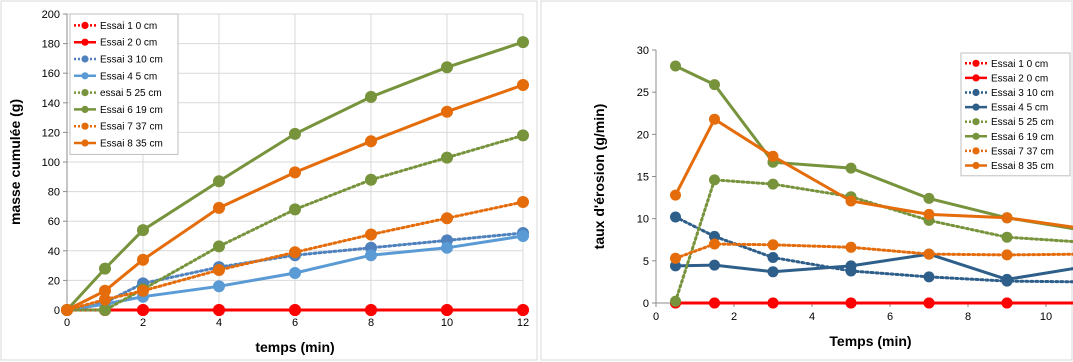 The width and height of the screenshot is (1073, 362). What do you see at coordinates (870, 341) in the screenshot?
I see `x-axis-title: Temps (min)` at bounding box center [870, 341].